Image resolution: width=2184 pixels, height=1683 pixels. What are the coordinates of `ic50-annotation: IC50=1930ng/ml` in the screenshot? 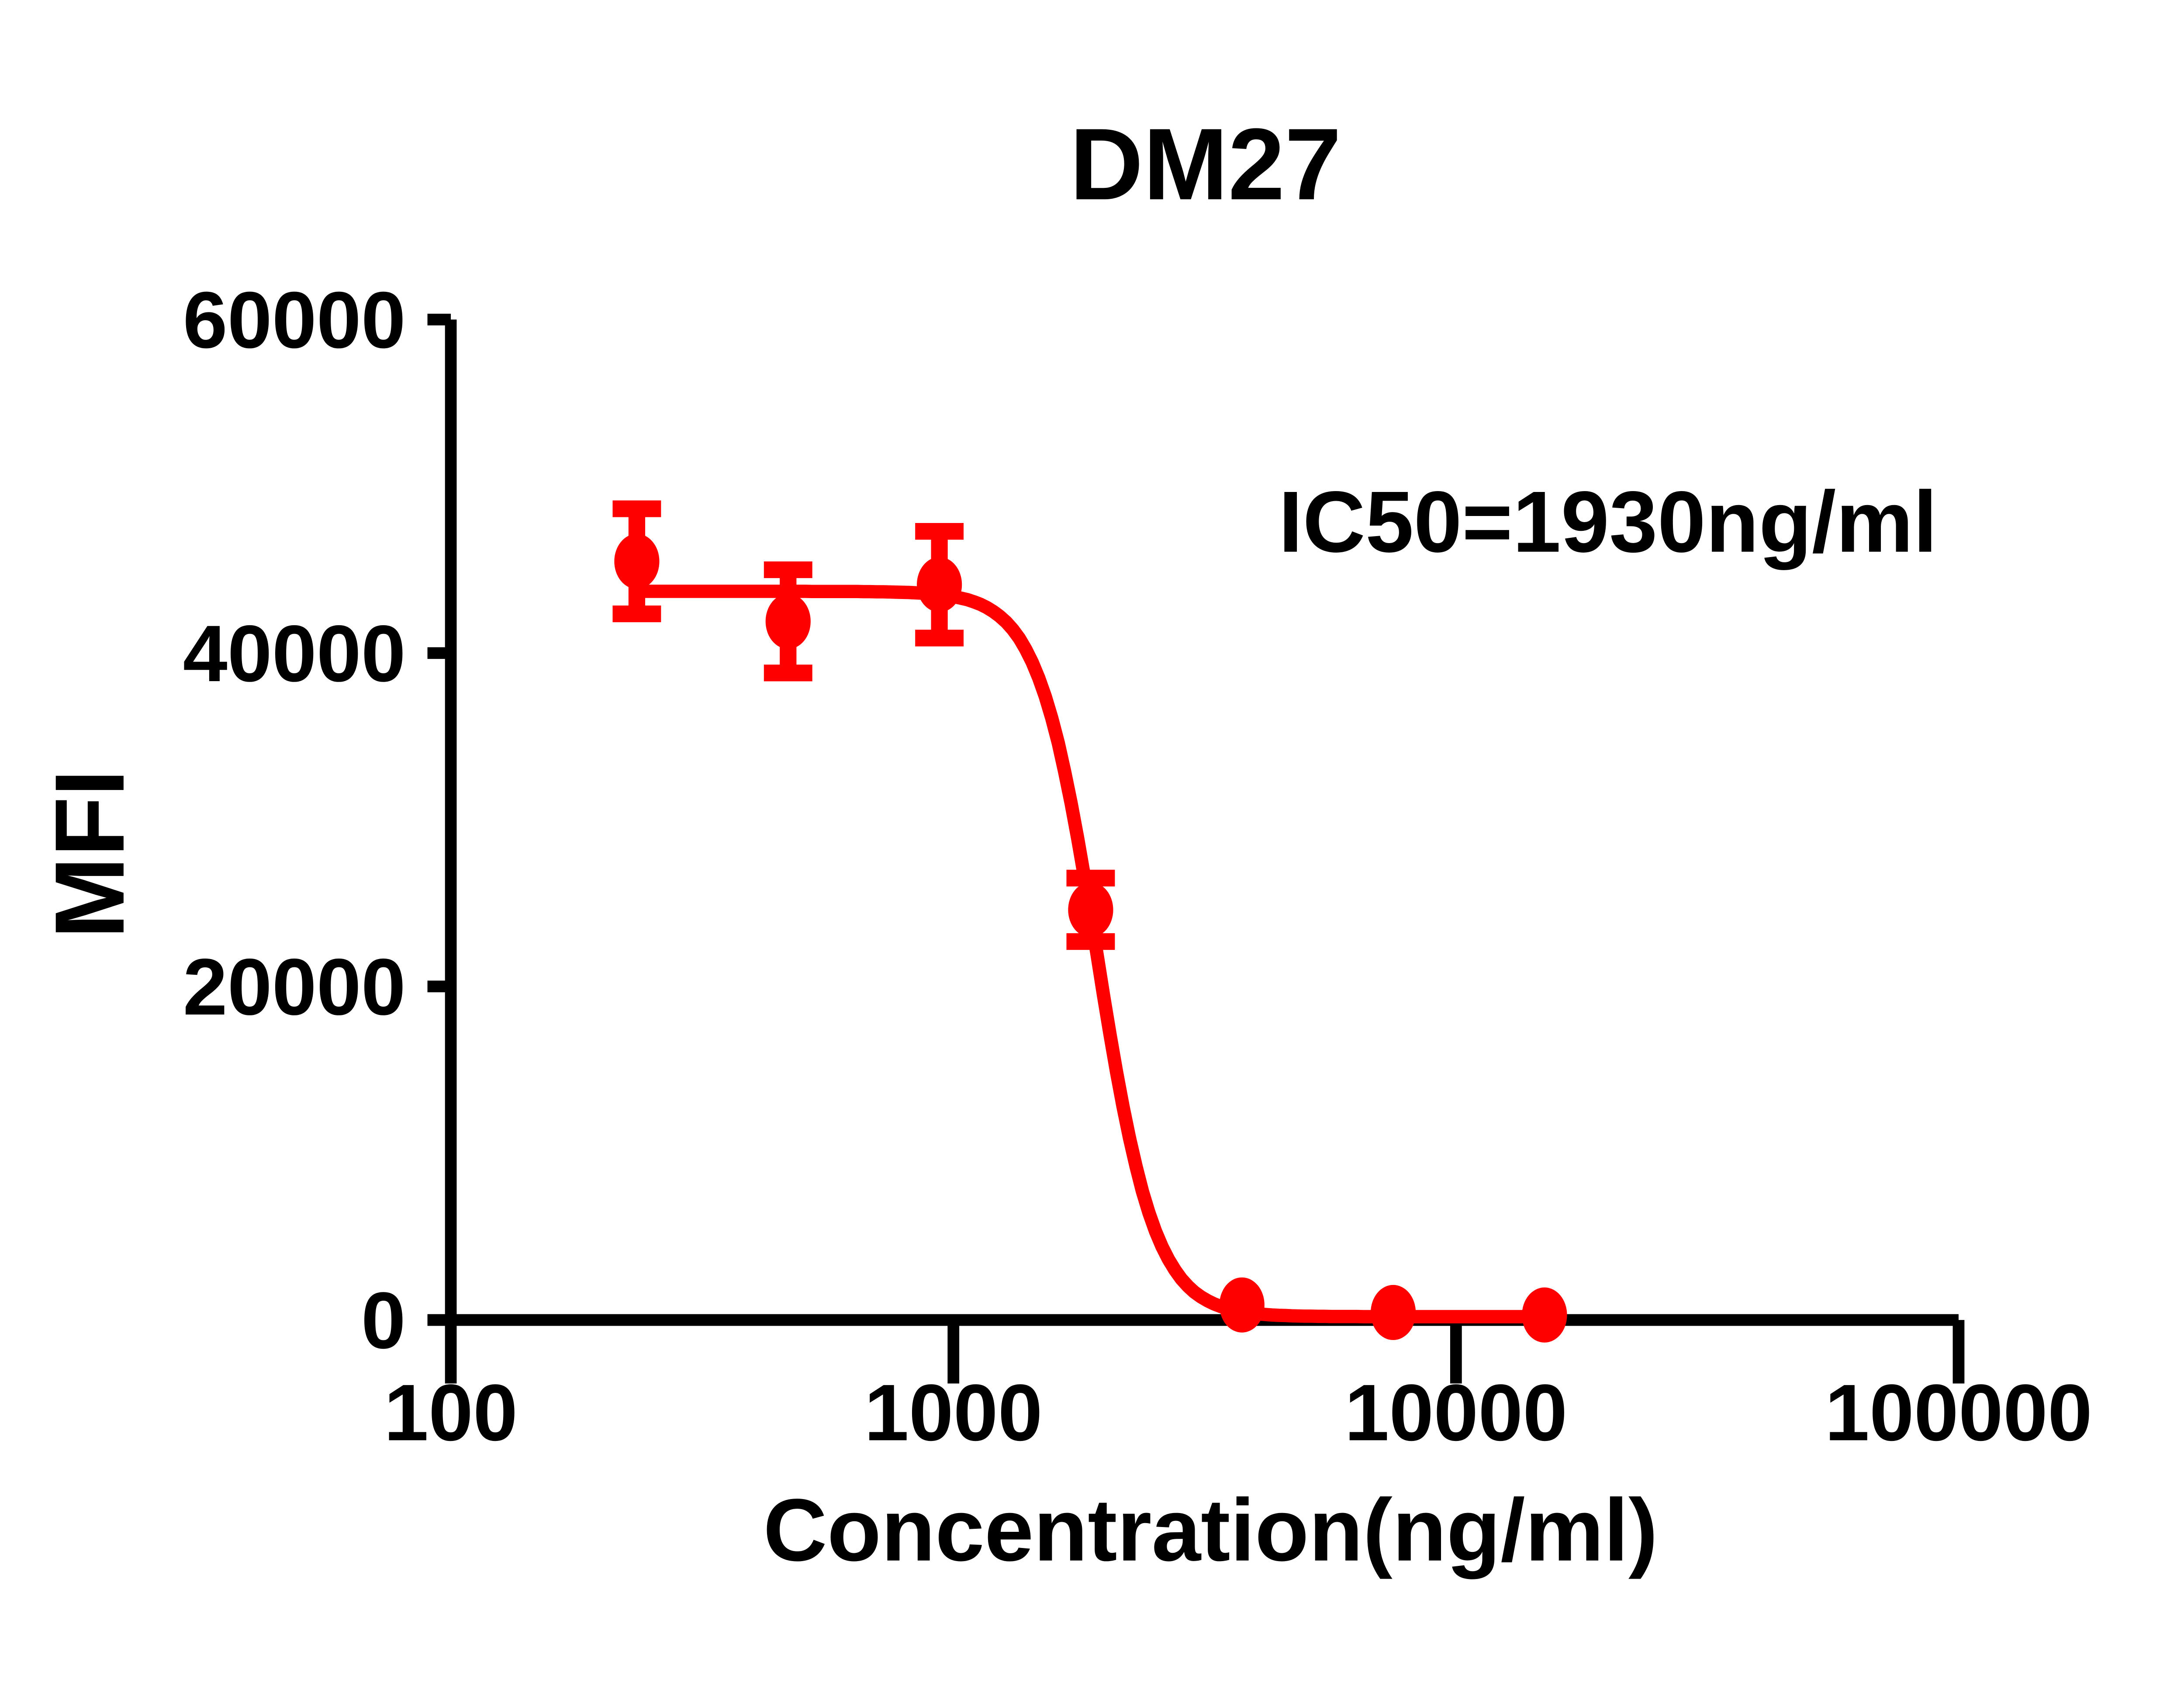 It's located at (1608, 522).